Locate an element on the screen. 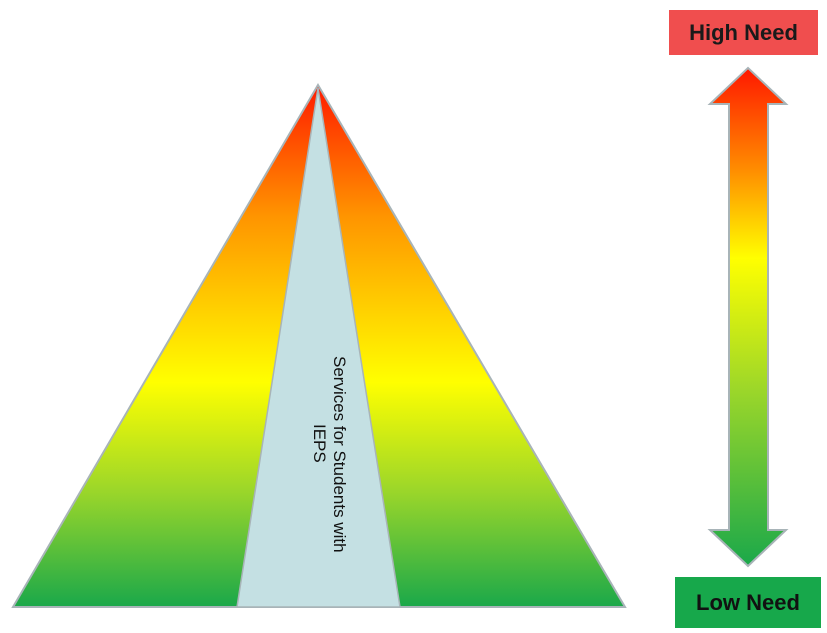 This screenshot has width=827, height=633. low-need-label: Low Need is located at coordinates (748, 602).